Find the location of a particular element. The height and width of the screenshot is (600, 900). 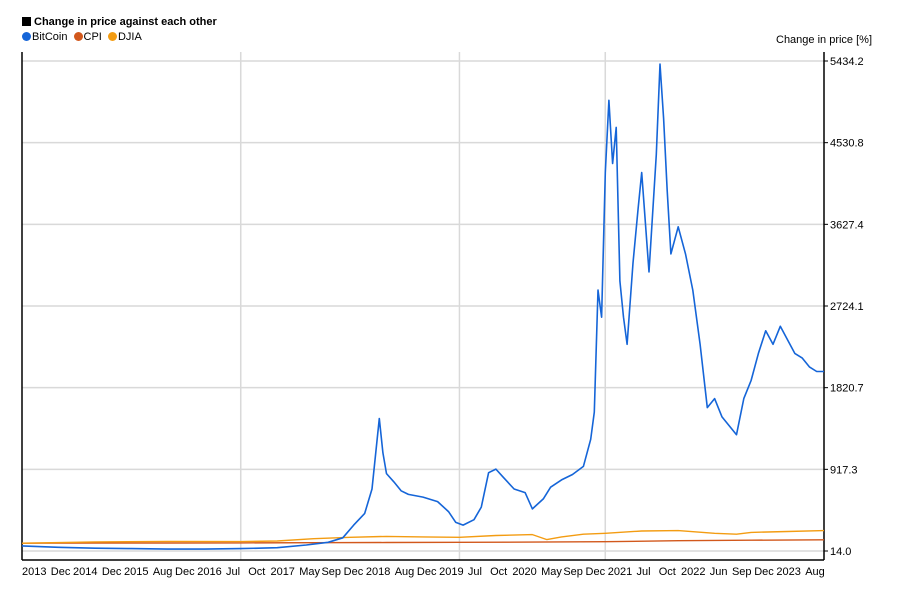

y-tick-label: 917.3 is located at coordinates (844, 470).